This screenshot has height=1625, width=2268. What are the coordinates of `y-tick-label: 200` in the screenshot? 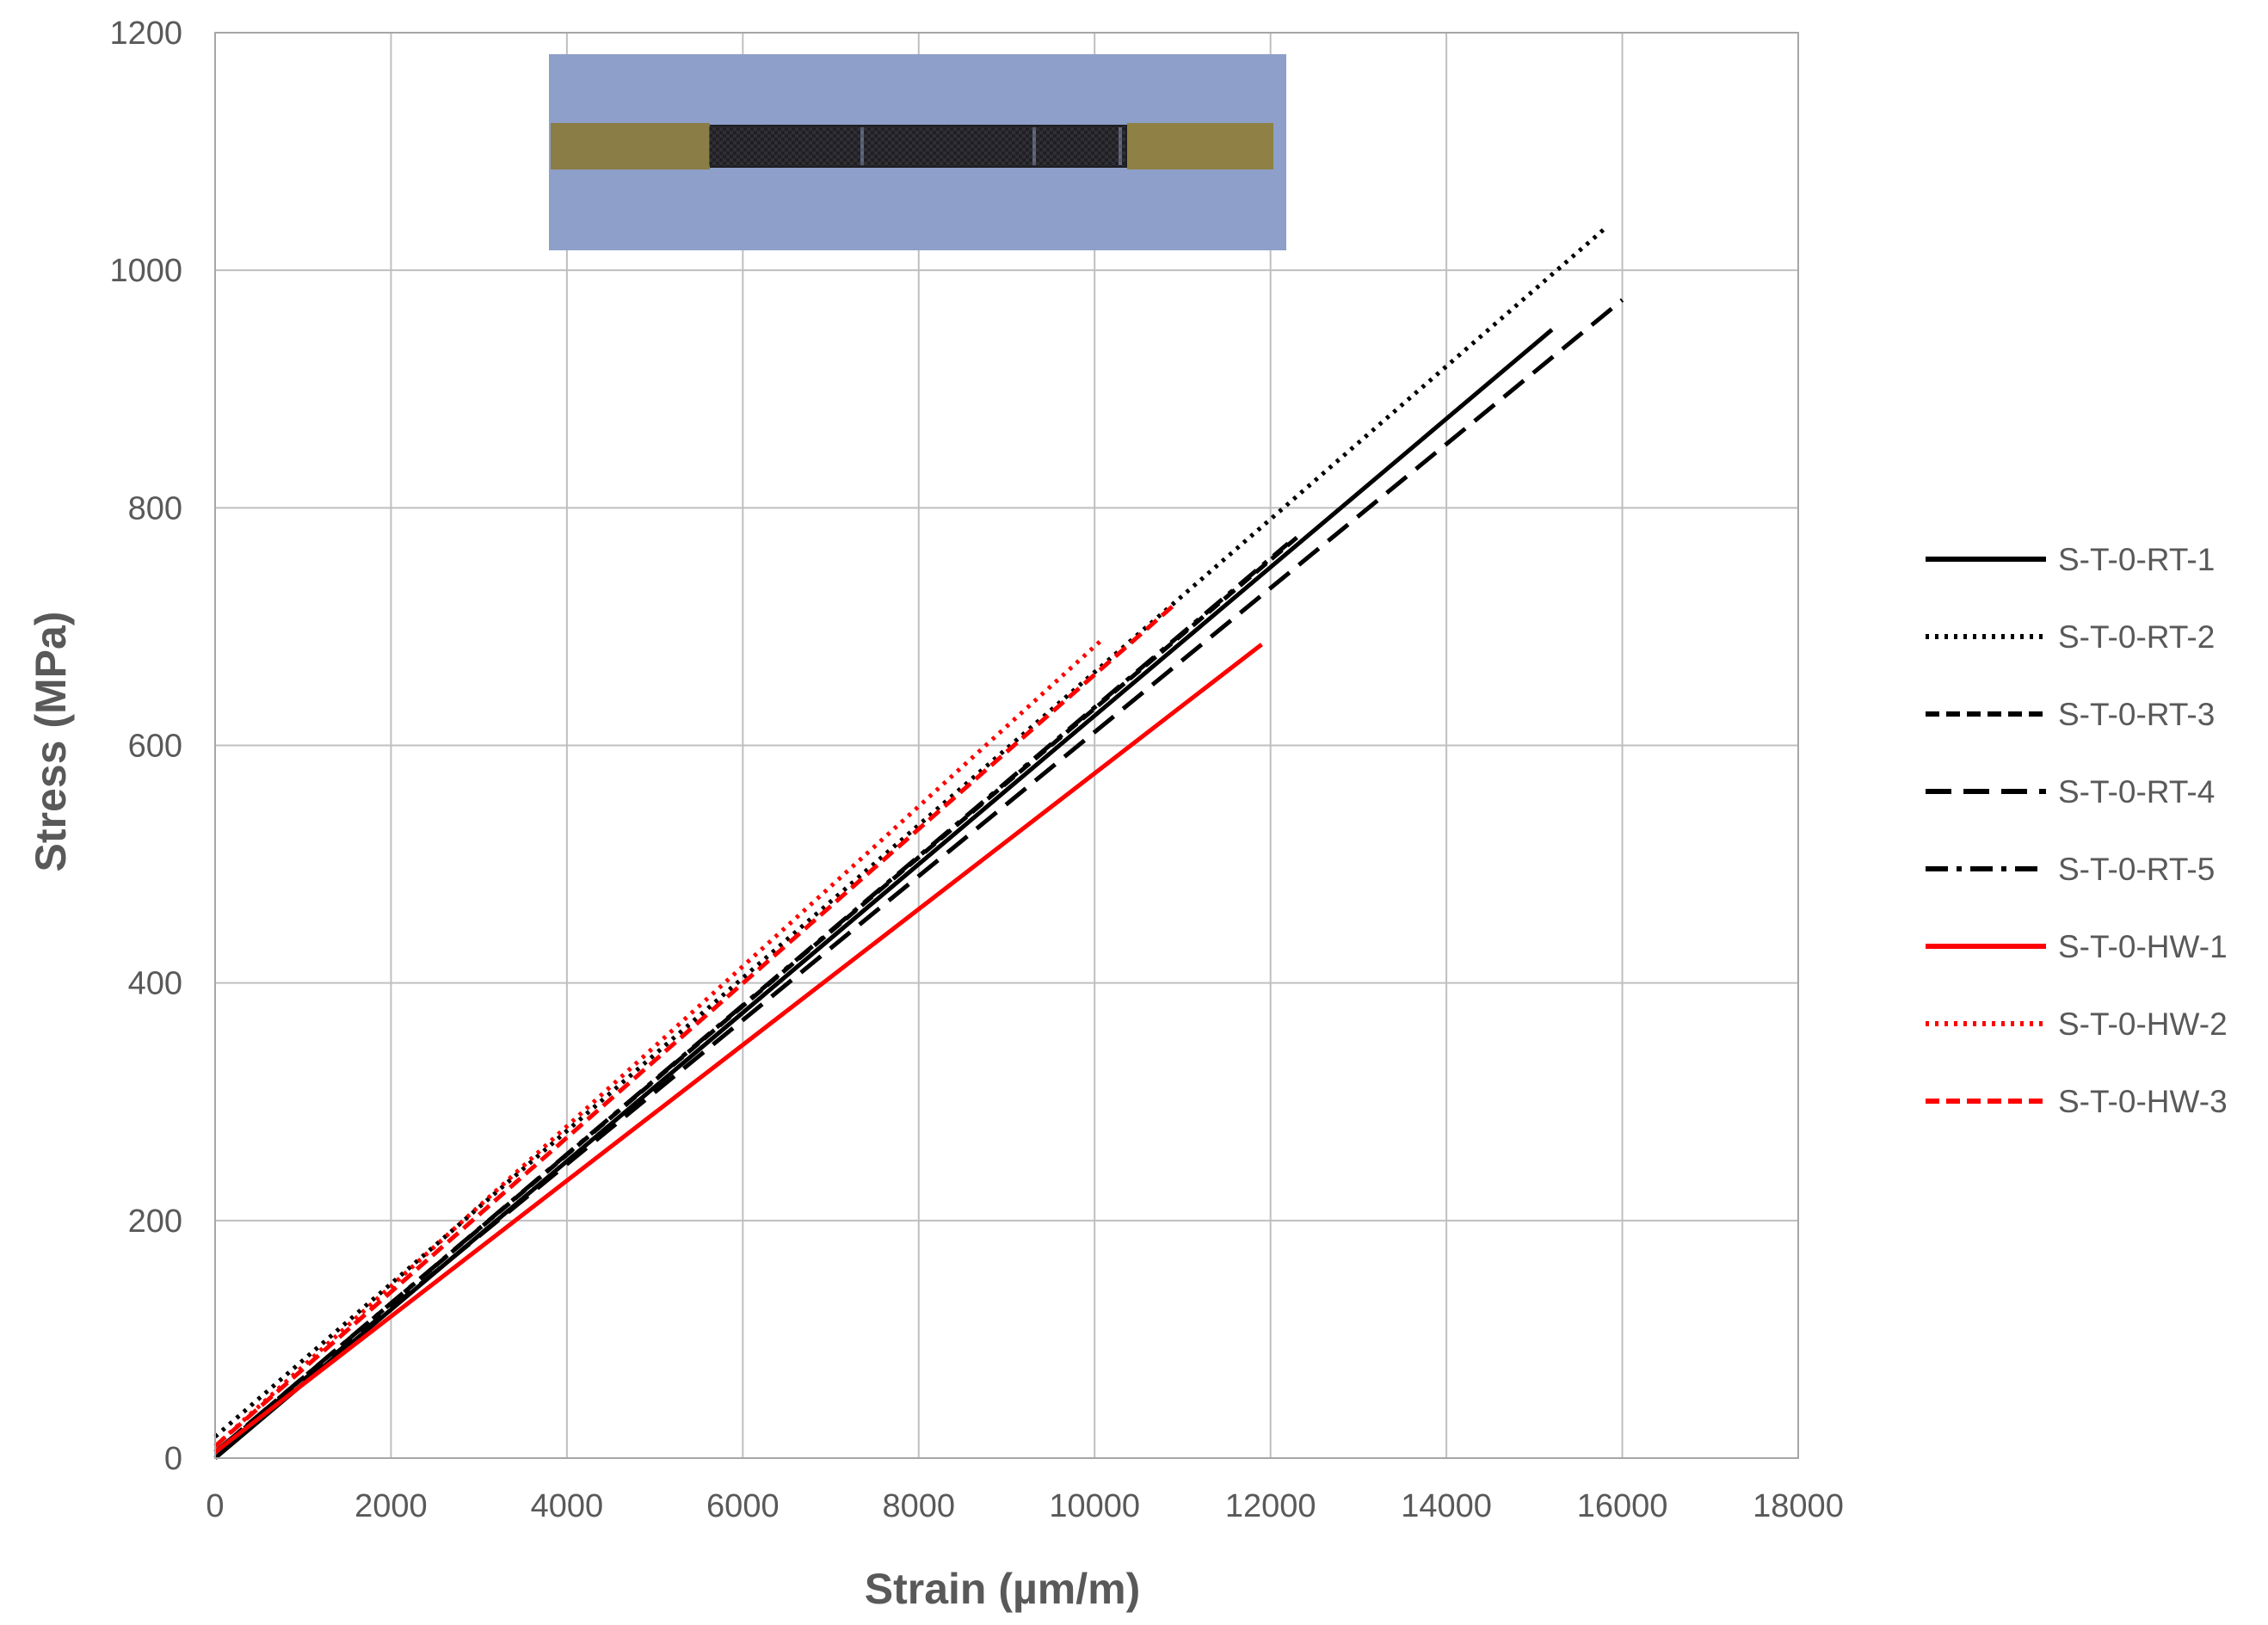 It's located at (155, 1221).